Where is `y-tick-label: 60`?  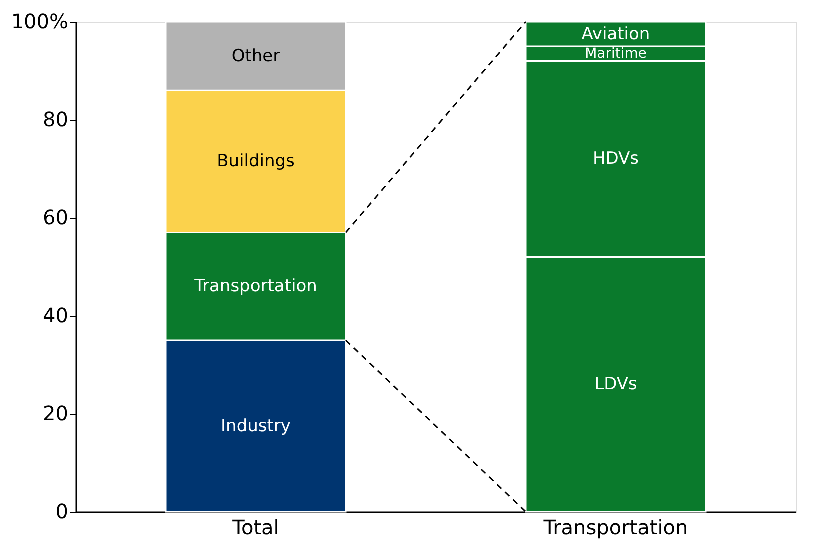 y-tick-label: 60 is located at coordinates (55, 218).